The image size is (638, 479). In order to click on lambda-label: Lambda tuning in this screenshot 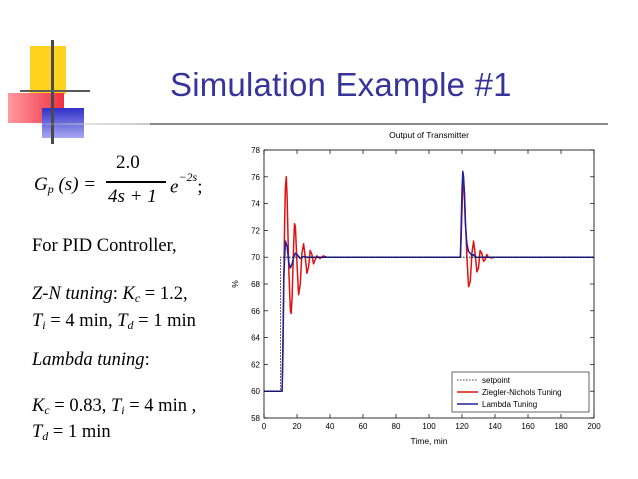, I will do `click(88, 360)`.